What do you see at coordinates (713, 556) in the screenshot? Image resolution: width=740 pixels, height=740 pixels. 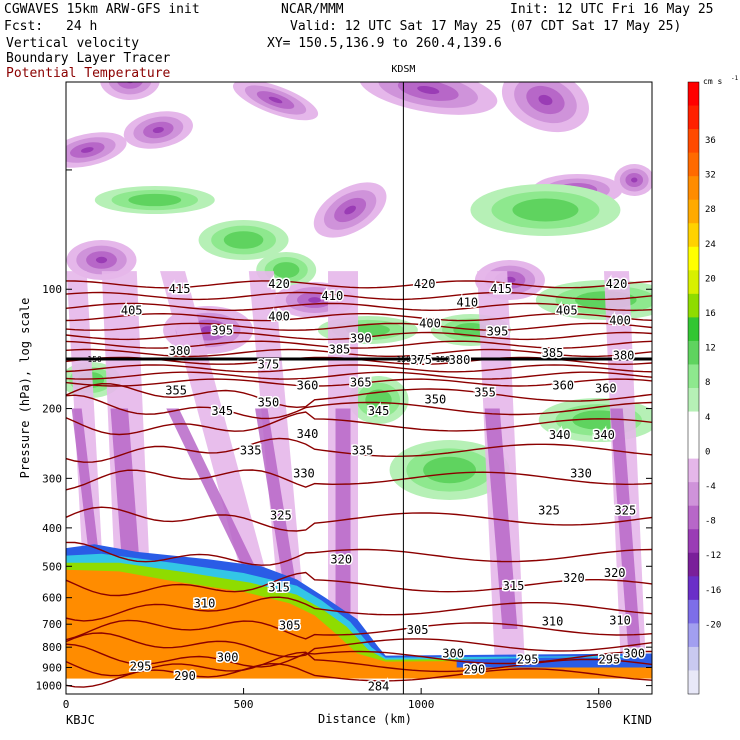 I see `colorbar-tick-label: -12` at bounding box center [713, 556].